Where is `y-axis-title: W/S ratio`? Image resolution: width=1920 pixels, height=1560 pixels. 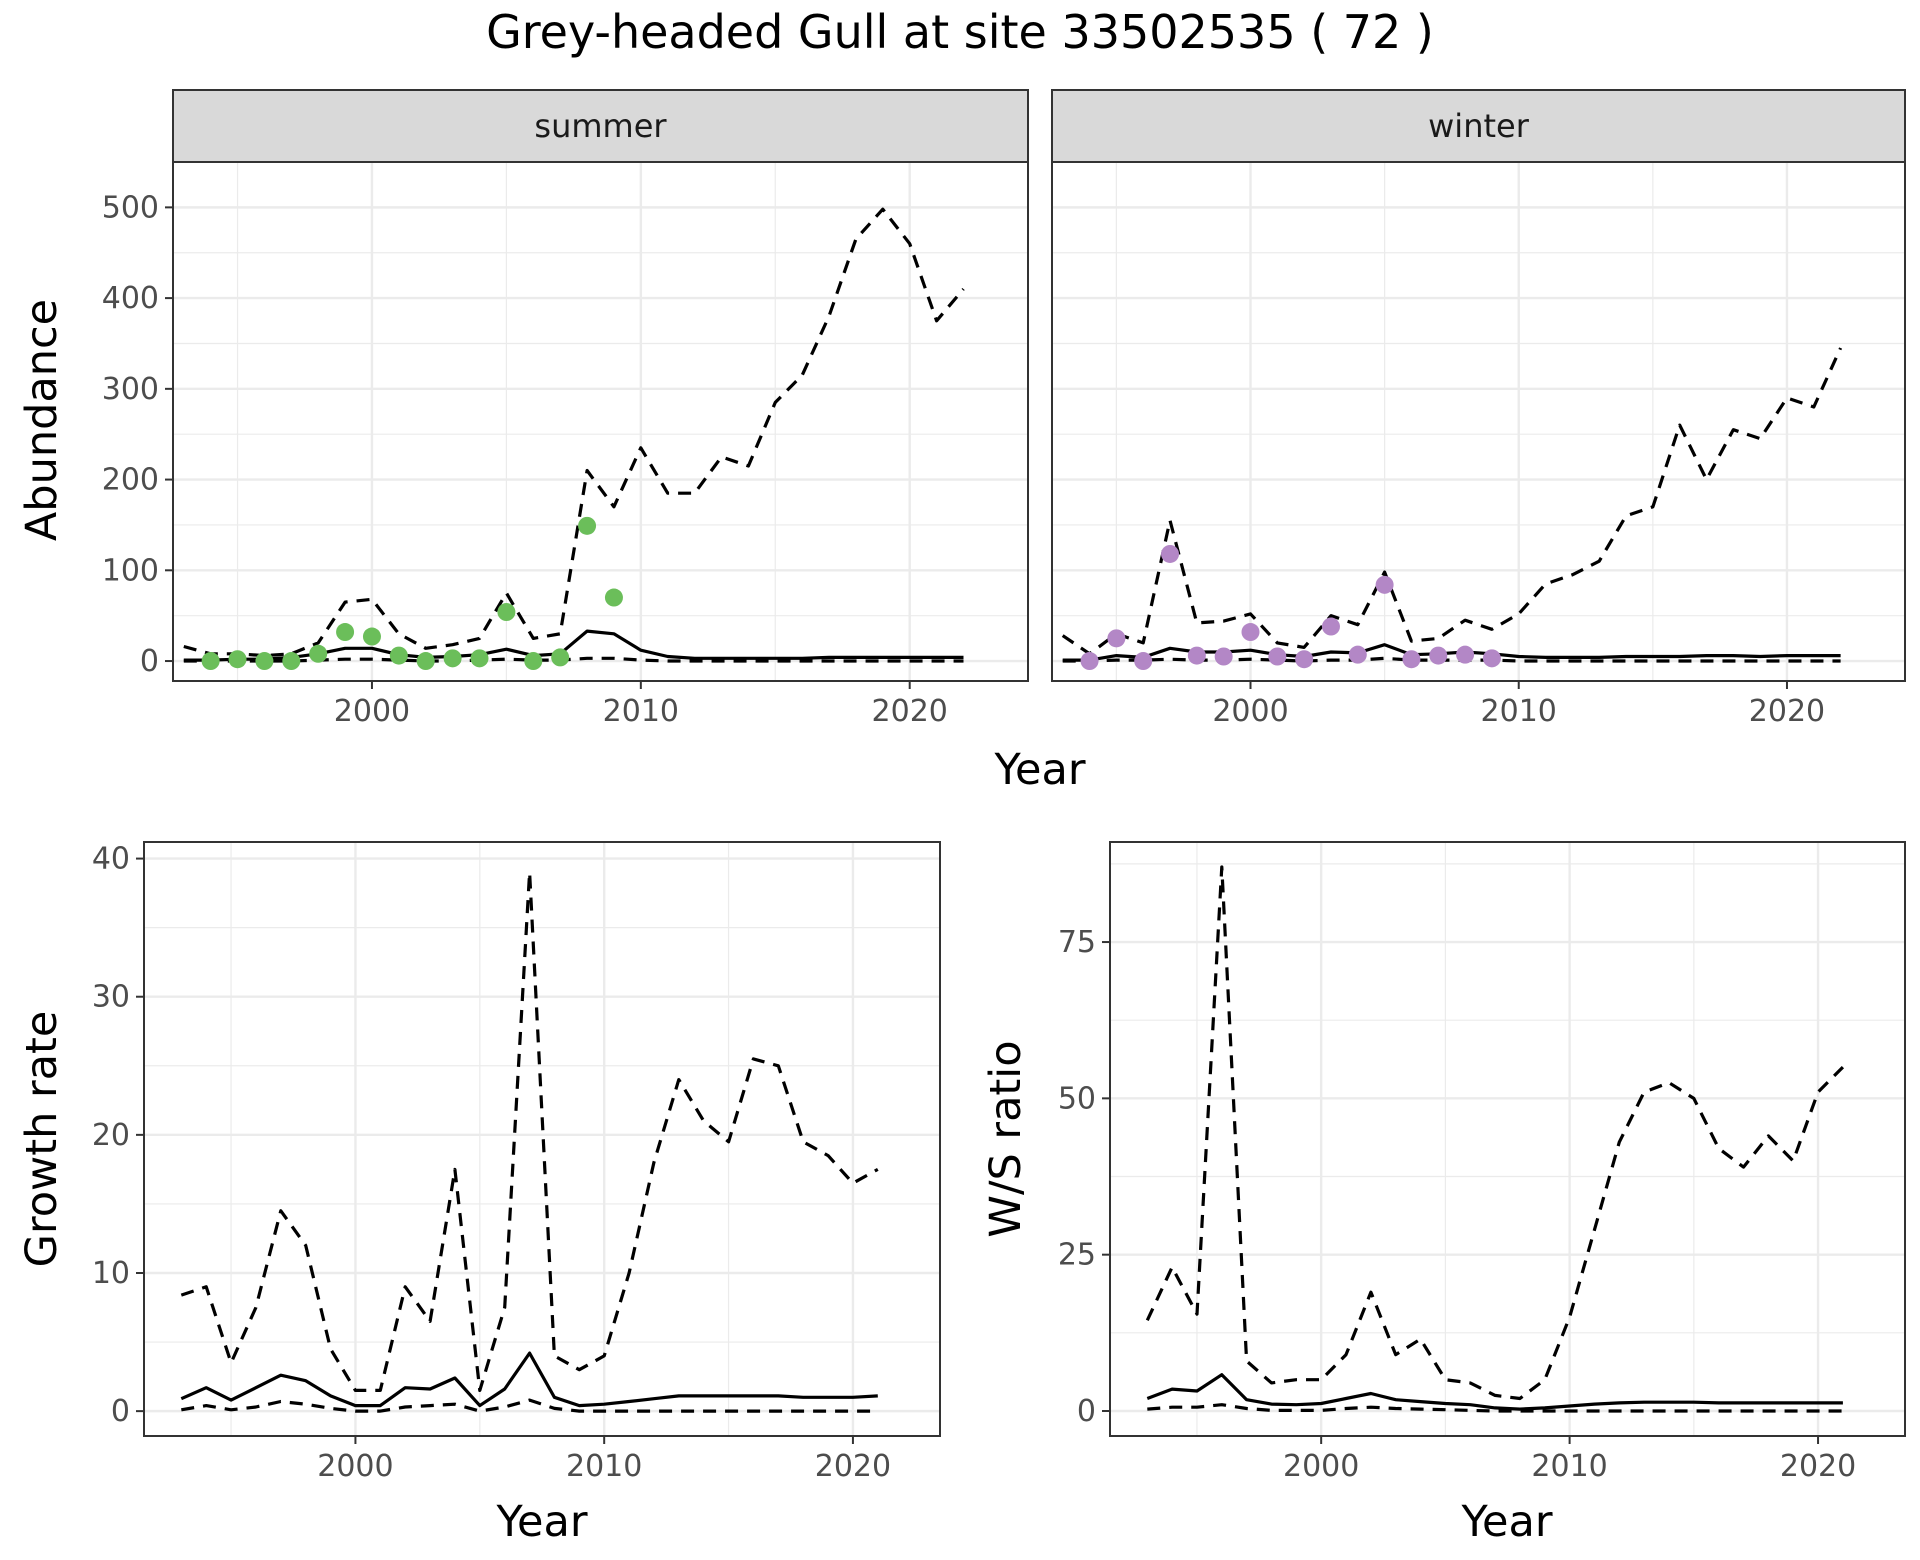
y-axis-title: W/S ratio is located at coordinates (1006, 1138).